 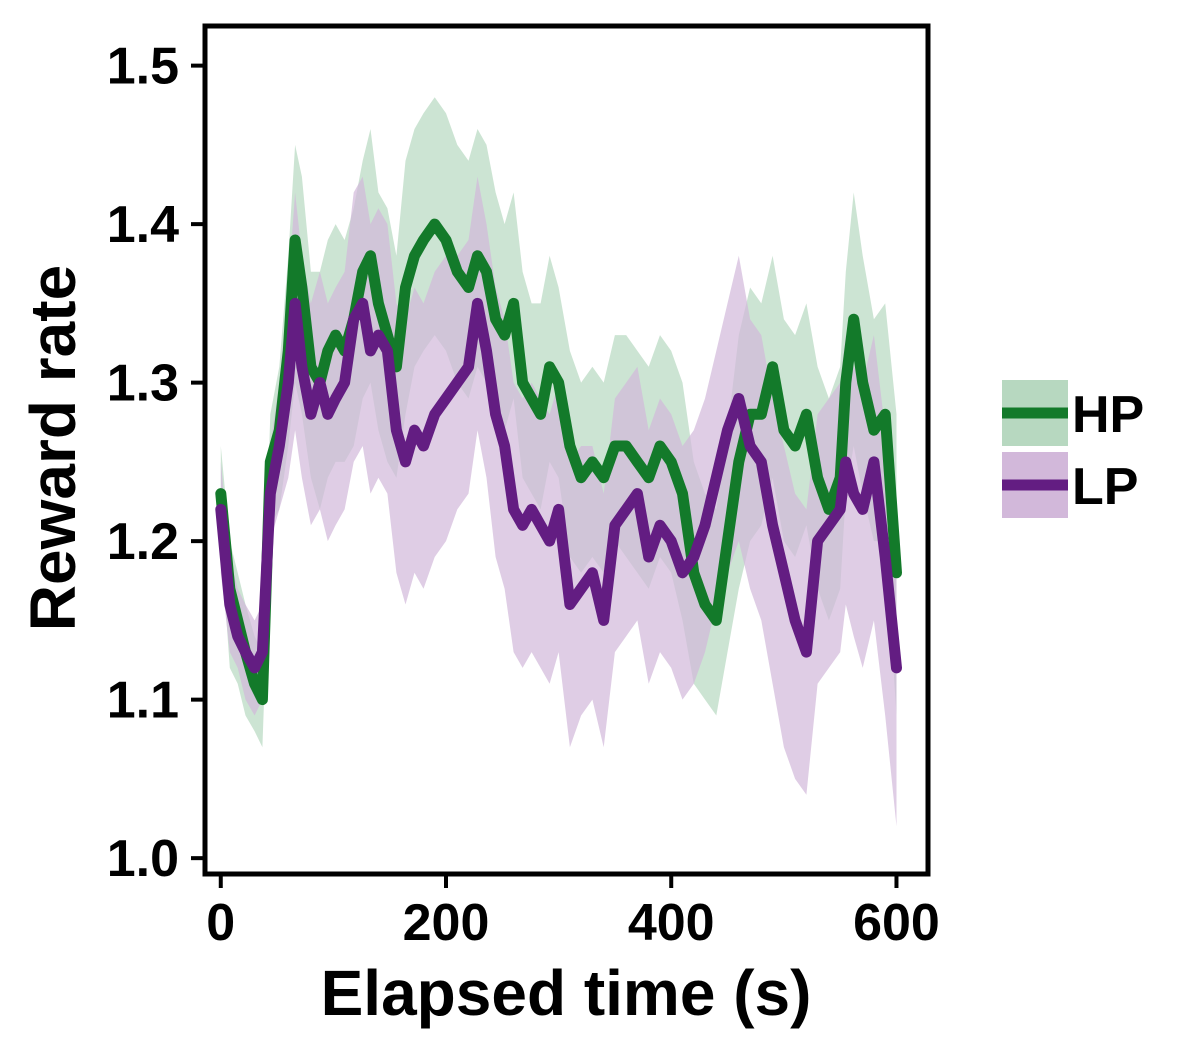 I want to click on legend-item-hp: HP, so click(x=1073, y=413).